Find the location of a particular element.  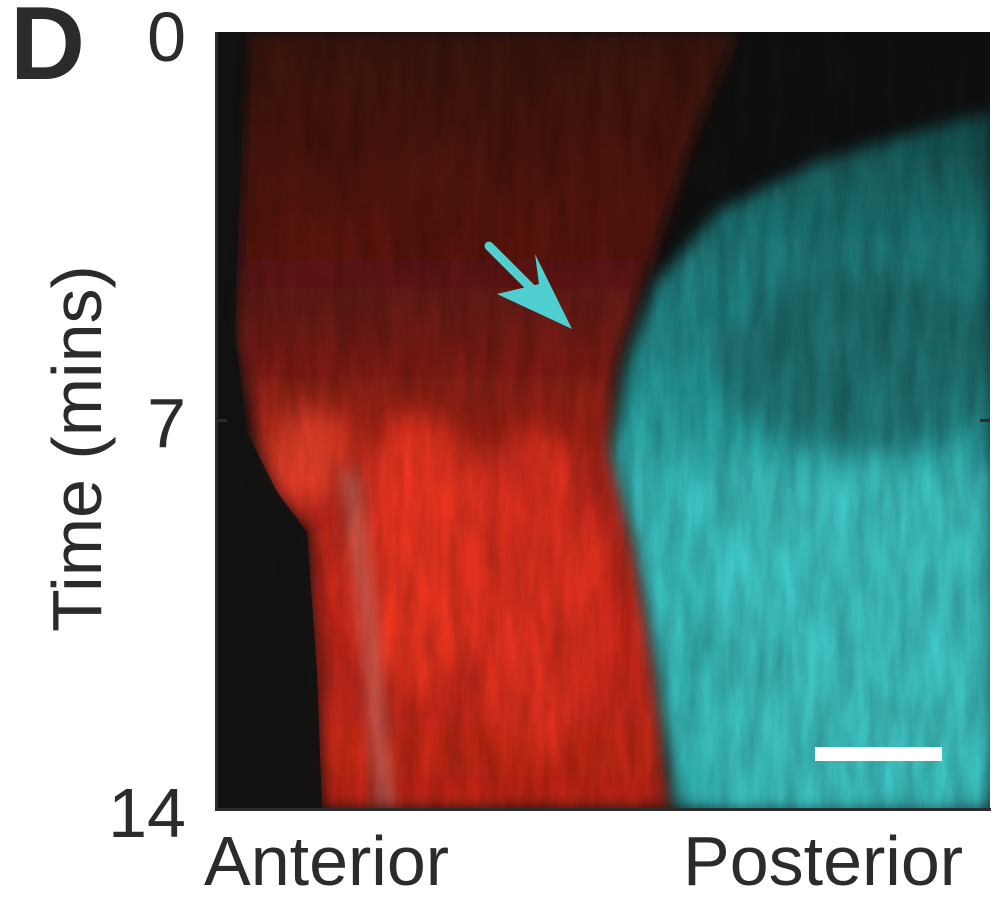

x-axis-line is located at coordinates (603, 809).